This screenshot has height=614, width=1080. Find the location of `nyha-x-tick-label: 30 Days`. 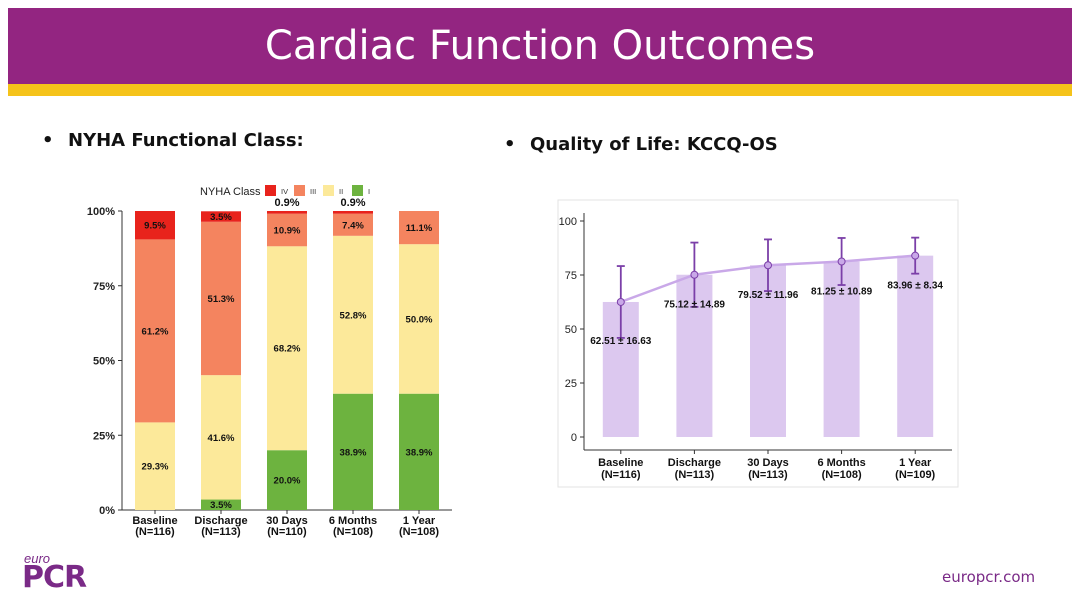

nyha-x-tick-label: 30 Days is located at coordinates (287, 521).